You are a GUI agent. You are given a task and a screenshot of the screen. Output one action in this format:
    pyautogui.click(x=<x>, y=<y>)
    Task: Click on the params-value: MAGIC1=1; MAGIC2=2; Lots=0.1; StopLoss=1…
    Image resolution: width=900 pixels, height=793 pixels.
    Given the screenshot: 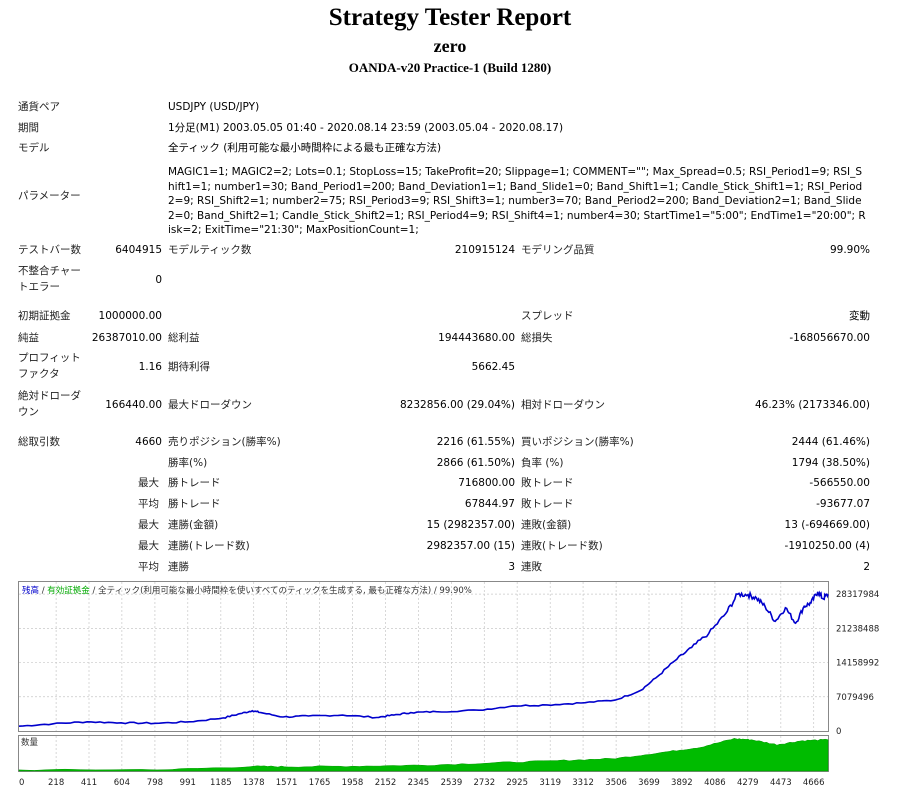 What is the action you would take?
    pyautogui.click(x=517, y=201)
    